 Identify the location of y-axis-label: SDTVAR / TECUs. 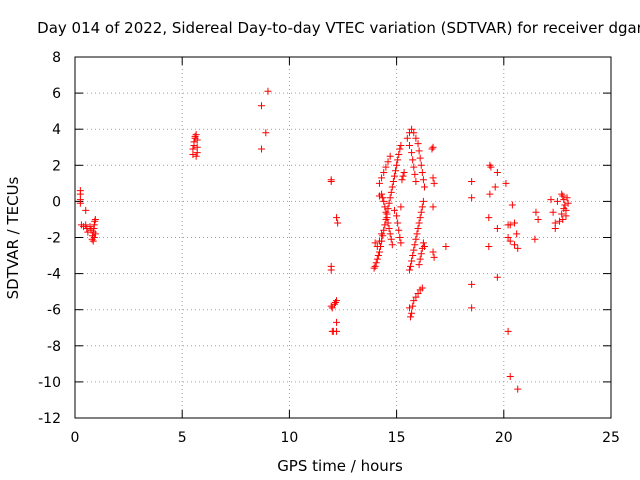
(13, 237).